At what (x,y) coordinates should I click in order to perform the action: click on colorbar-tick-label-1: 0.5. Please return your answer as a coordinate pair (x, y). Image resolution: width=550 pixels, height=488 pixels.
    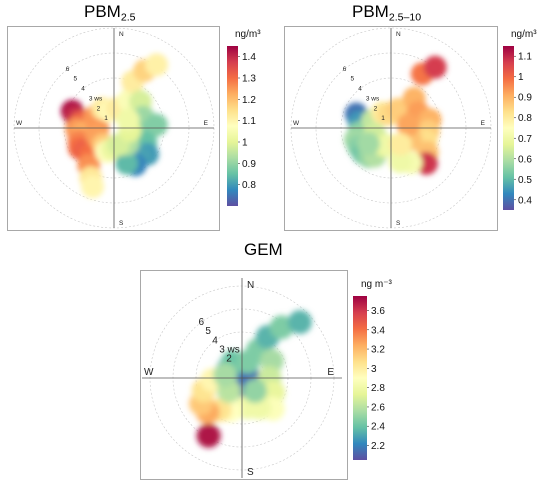
    Looking at the image, I should click on (525, 180).